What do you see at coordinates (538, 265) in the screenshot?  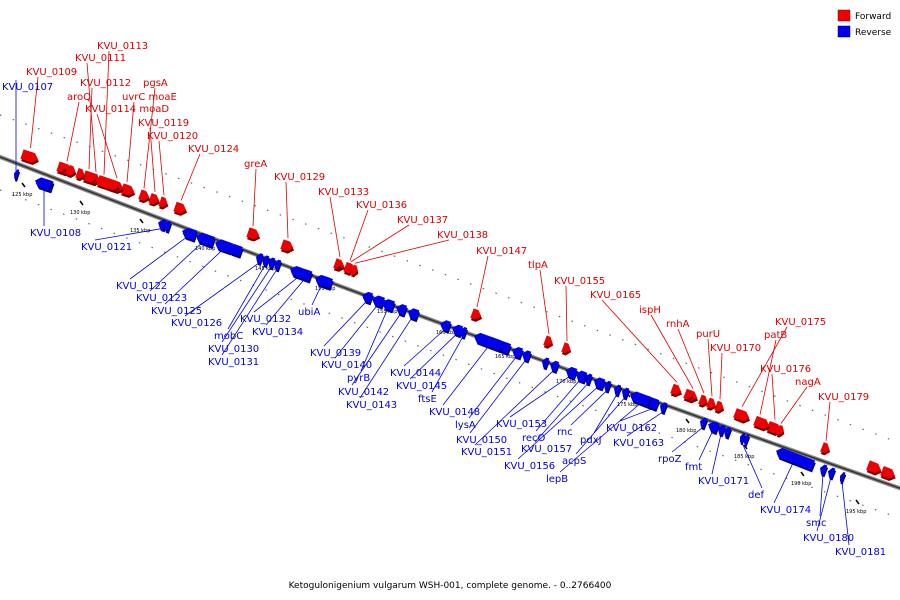 I see `gene-label-tlpa: tlpA` at bounding box center [538, 265].